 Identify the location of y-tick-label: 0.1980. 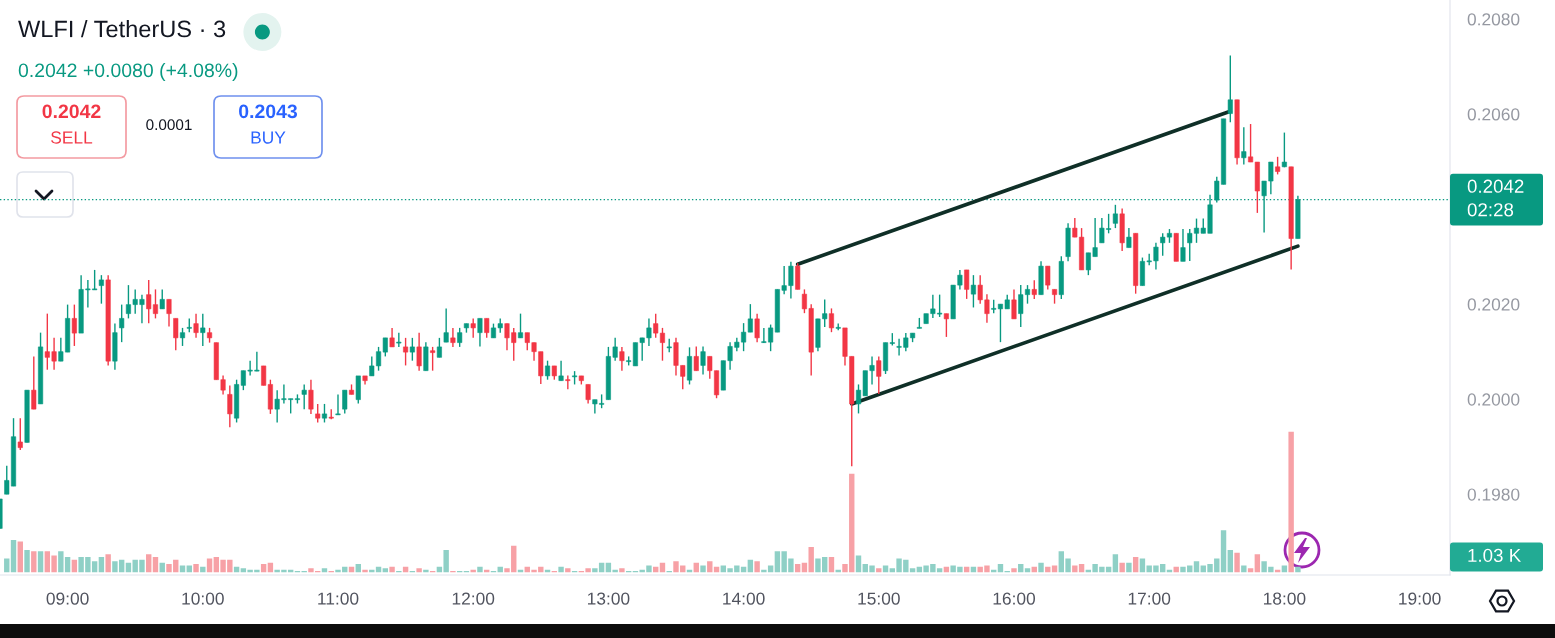
(1493, 494).